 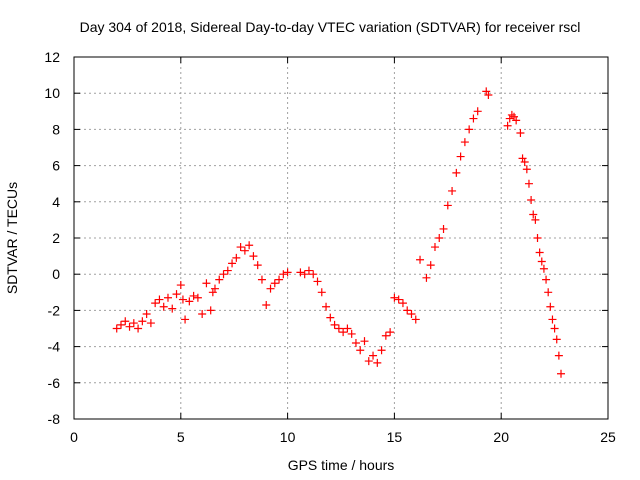 What do you see at coordinates (52, 57) in the screenshot?
I see `y-tick-label: 12` at bounding box center [52, 57].